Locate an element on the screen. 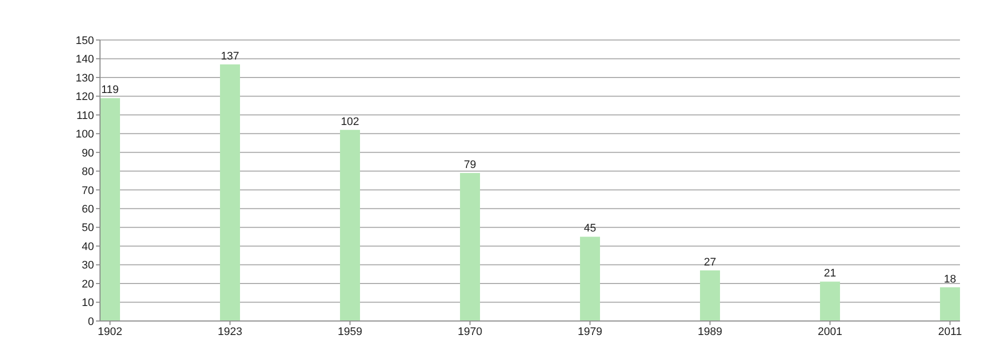 The width and height of the screenshot is (1000, 360). y-tick-label: 150 is located at coordinates (85, 40).